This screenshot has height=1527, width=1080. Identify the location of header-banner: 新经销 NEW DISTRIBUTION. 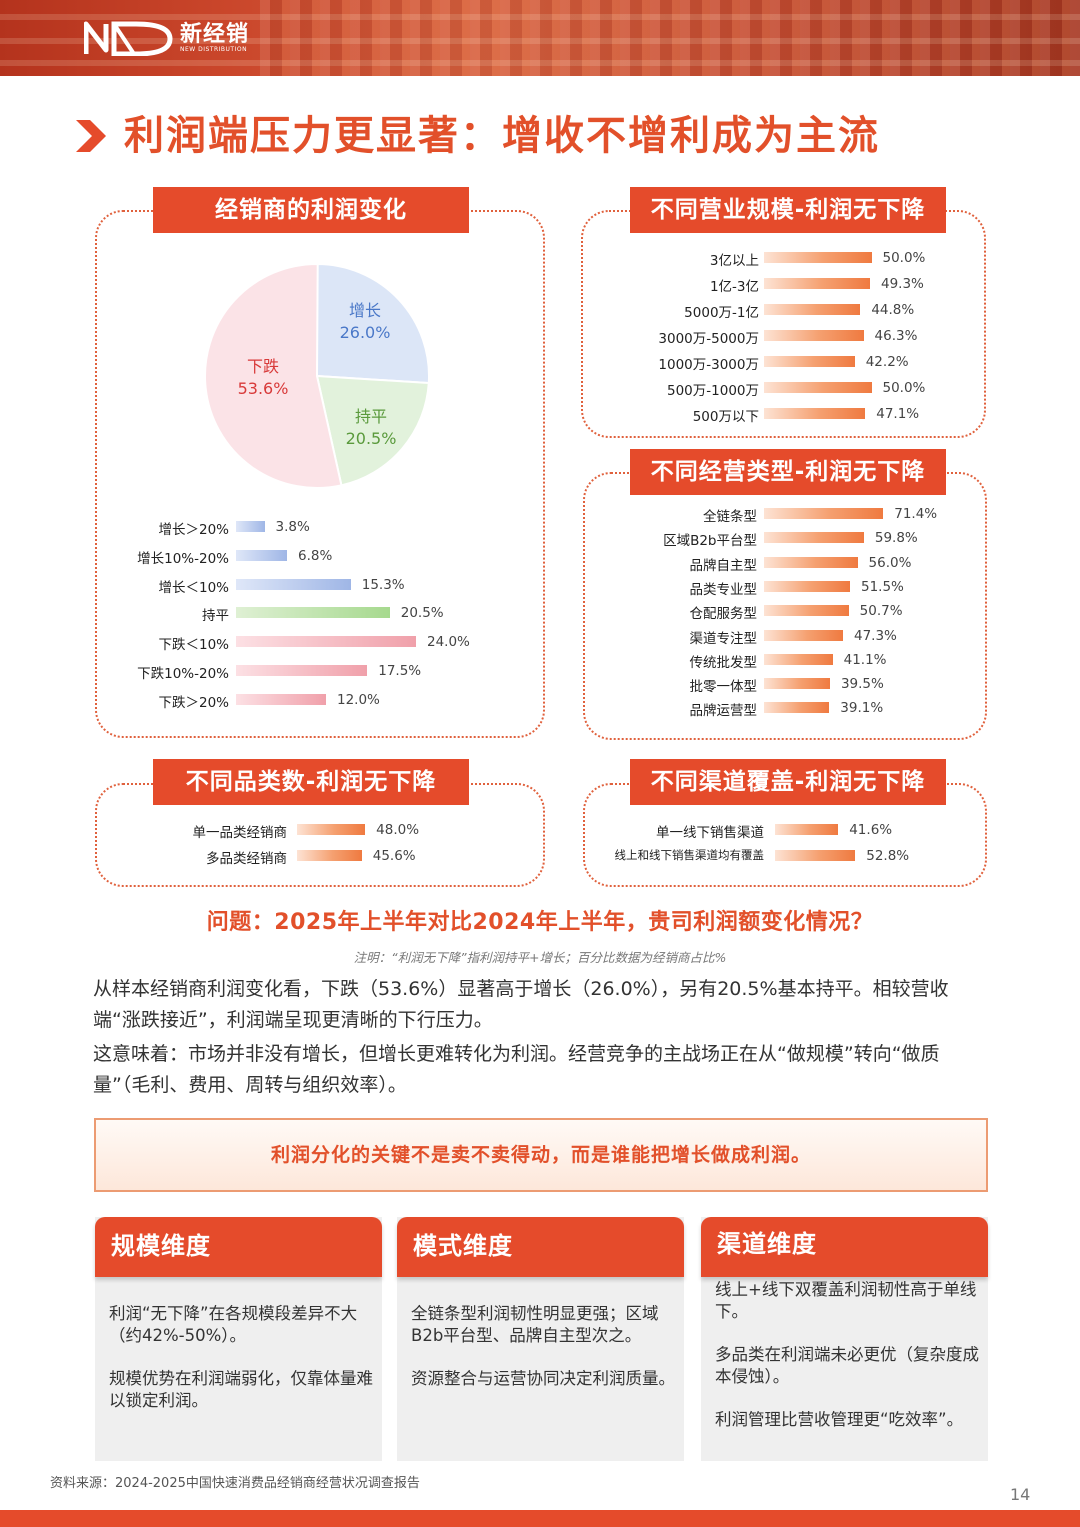
(540, 38).